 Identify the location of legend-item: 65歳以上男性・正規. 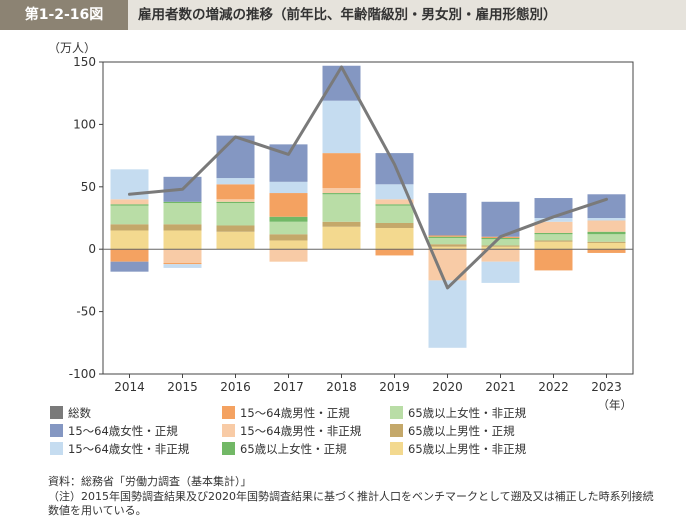
(452, 431).